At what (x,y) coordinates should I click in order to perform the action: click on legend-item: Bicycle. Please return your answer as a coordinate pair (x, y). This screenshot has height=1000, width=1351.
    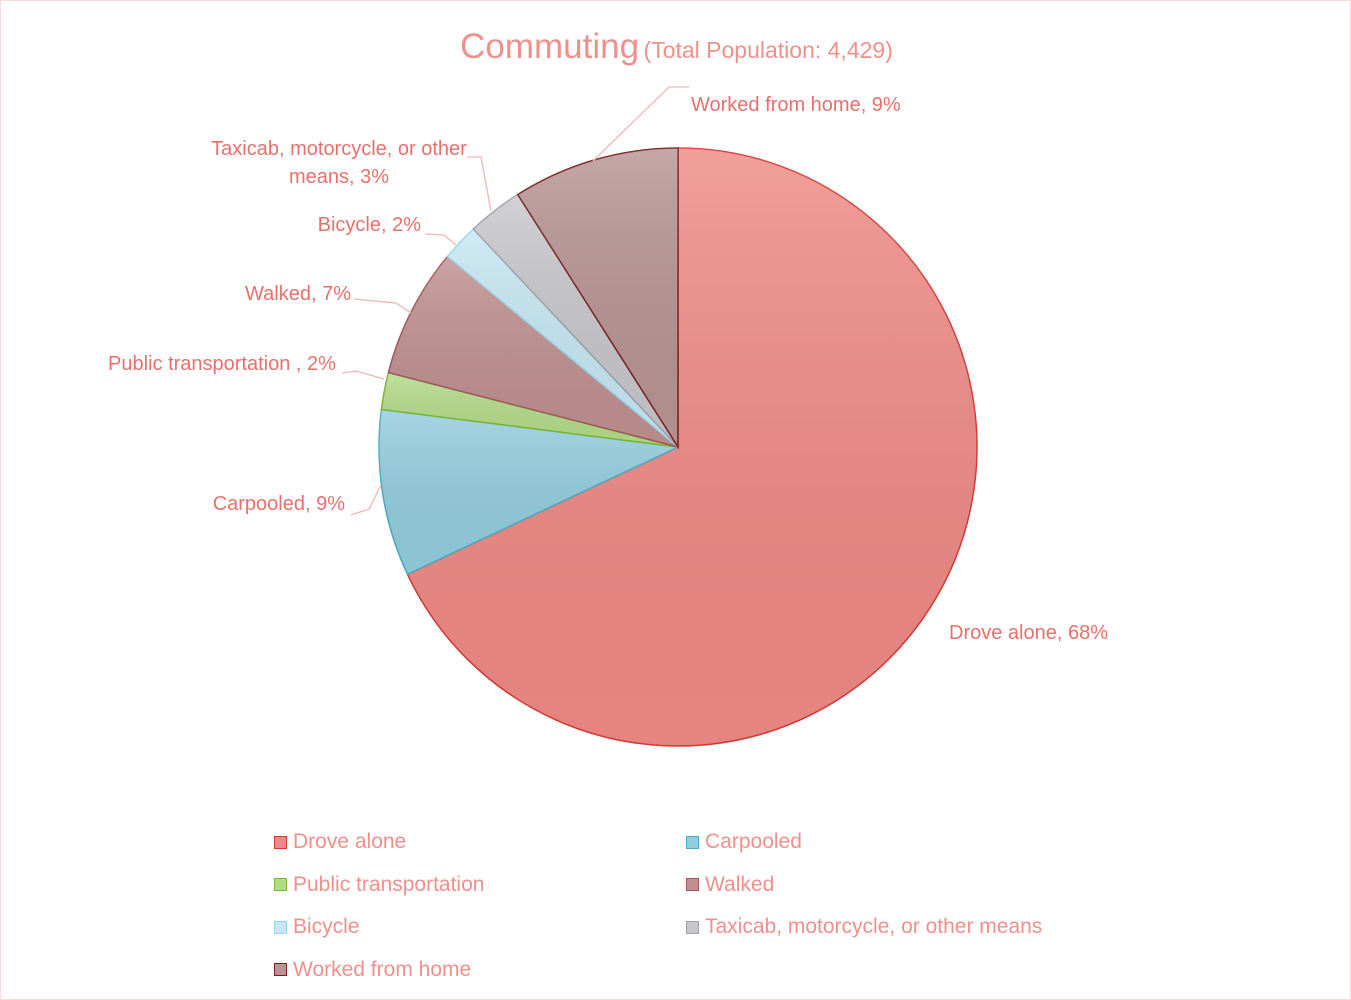
    Looking at the image, I should click on (317, 927).